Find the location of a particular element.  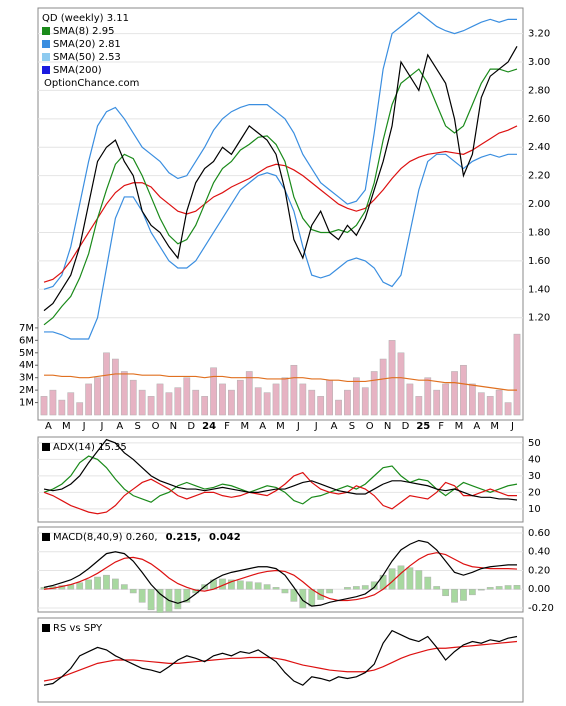

legend-label: SMA(50) 2.53 is located at coordinates (87, 57).